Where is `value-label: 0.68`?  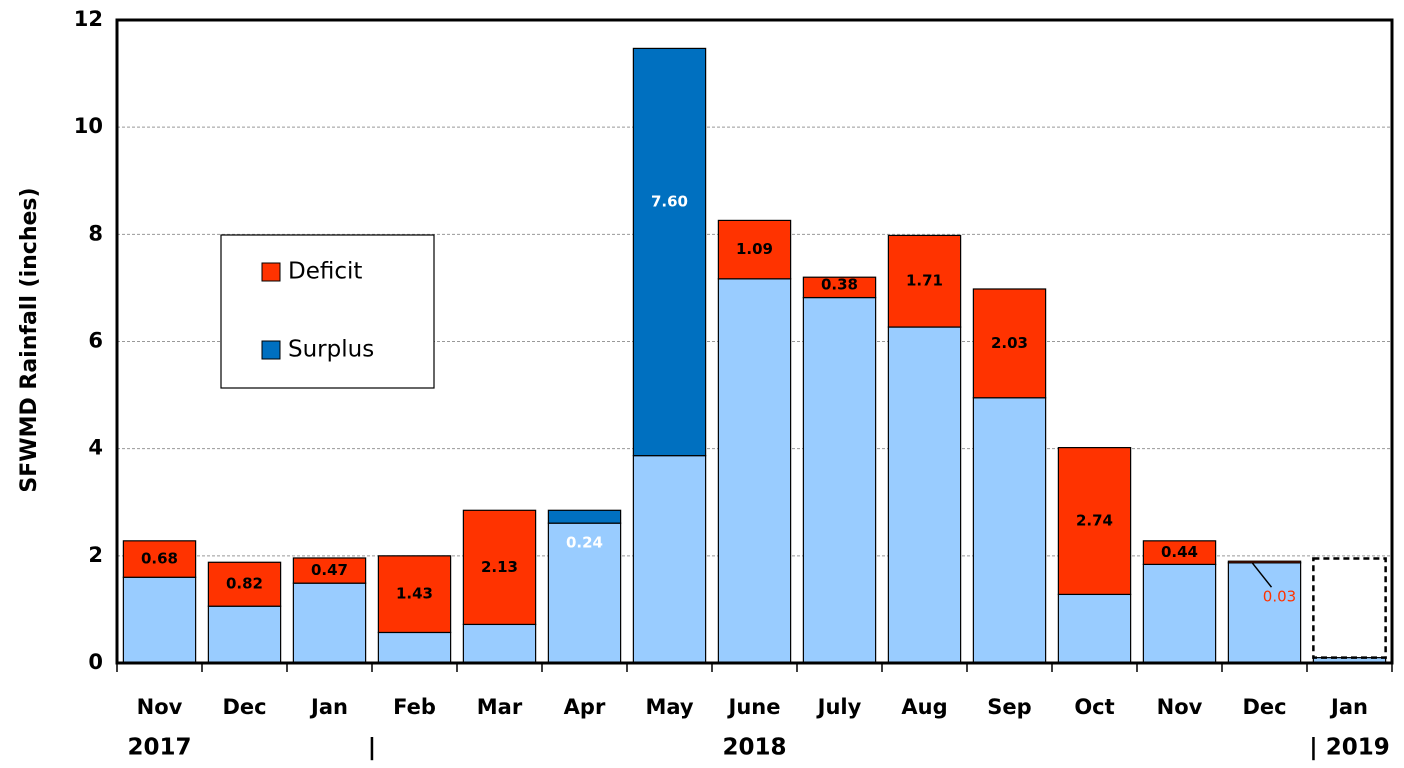 value-label: 0.68 is located at coordinates (159, 559).